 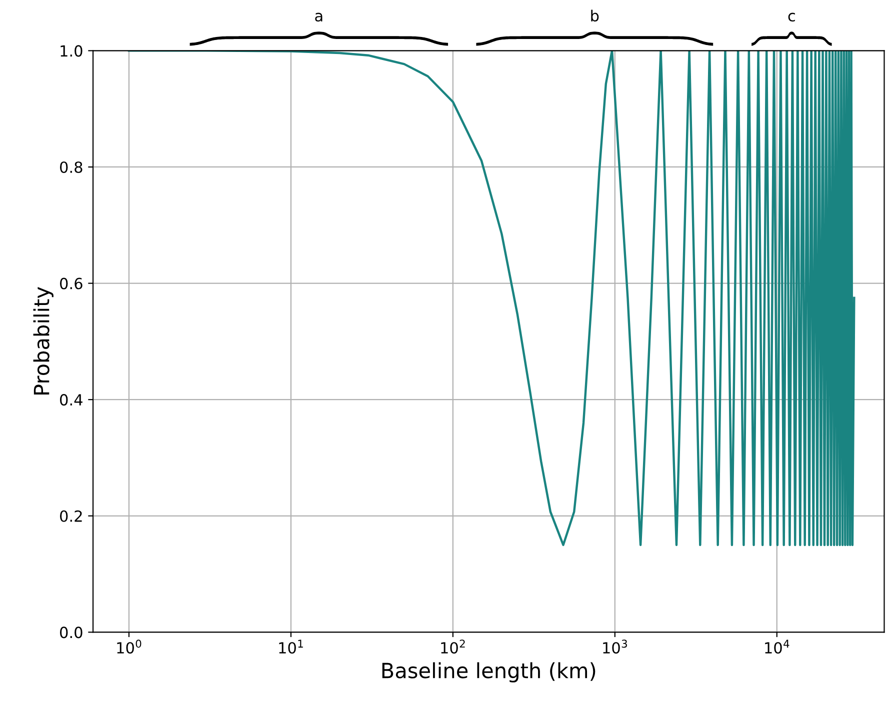 What do you see at coordinates (615, 647) in the screenshot?
I see `x-tick-label: 10$^{3}$` at bounding box center [615, 647].